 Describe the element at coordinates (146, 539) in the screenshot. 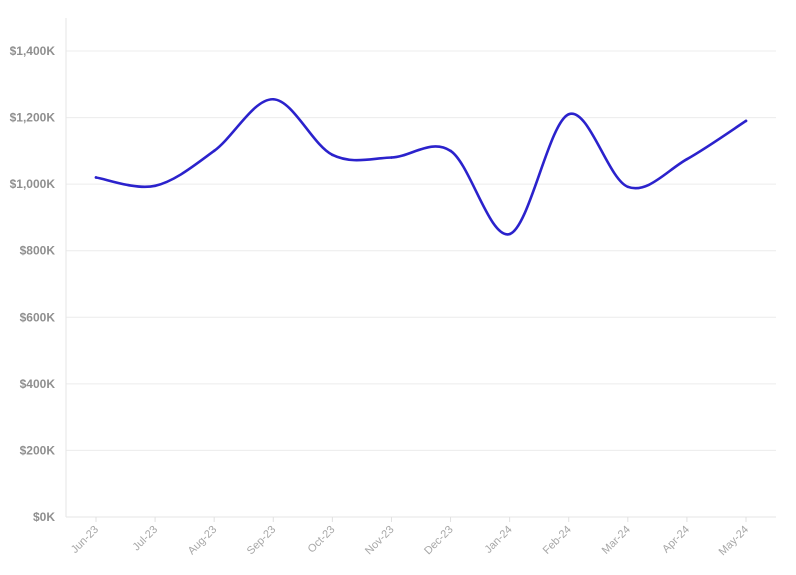

I see `x-tick-label: Jul-23` at that location.